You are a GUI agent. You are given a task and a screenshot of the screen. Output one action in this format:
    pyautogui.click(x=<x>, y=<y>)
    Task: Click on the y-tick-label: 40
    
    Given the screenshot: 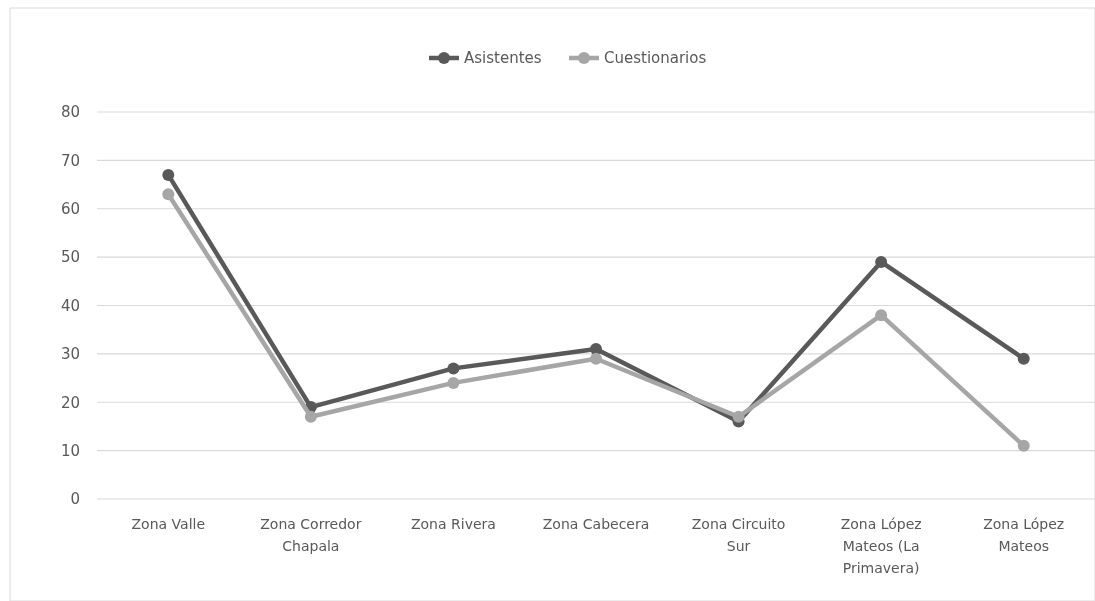 What is the action you would take?
    pyautogui.click(x=70, y=305)
    